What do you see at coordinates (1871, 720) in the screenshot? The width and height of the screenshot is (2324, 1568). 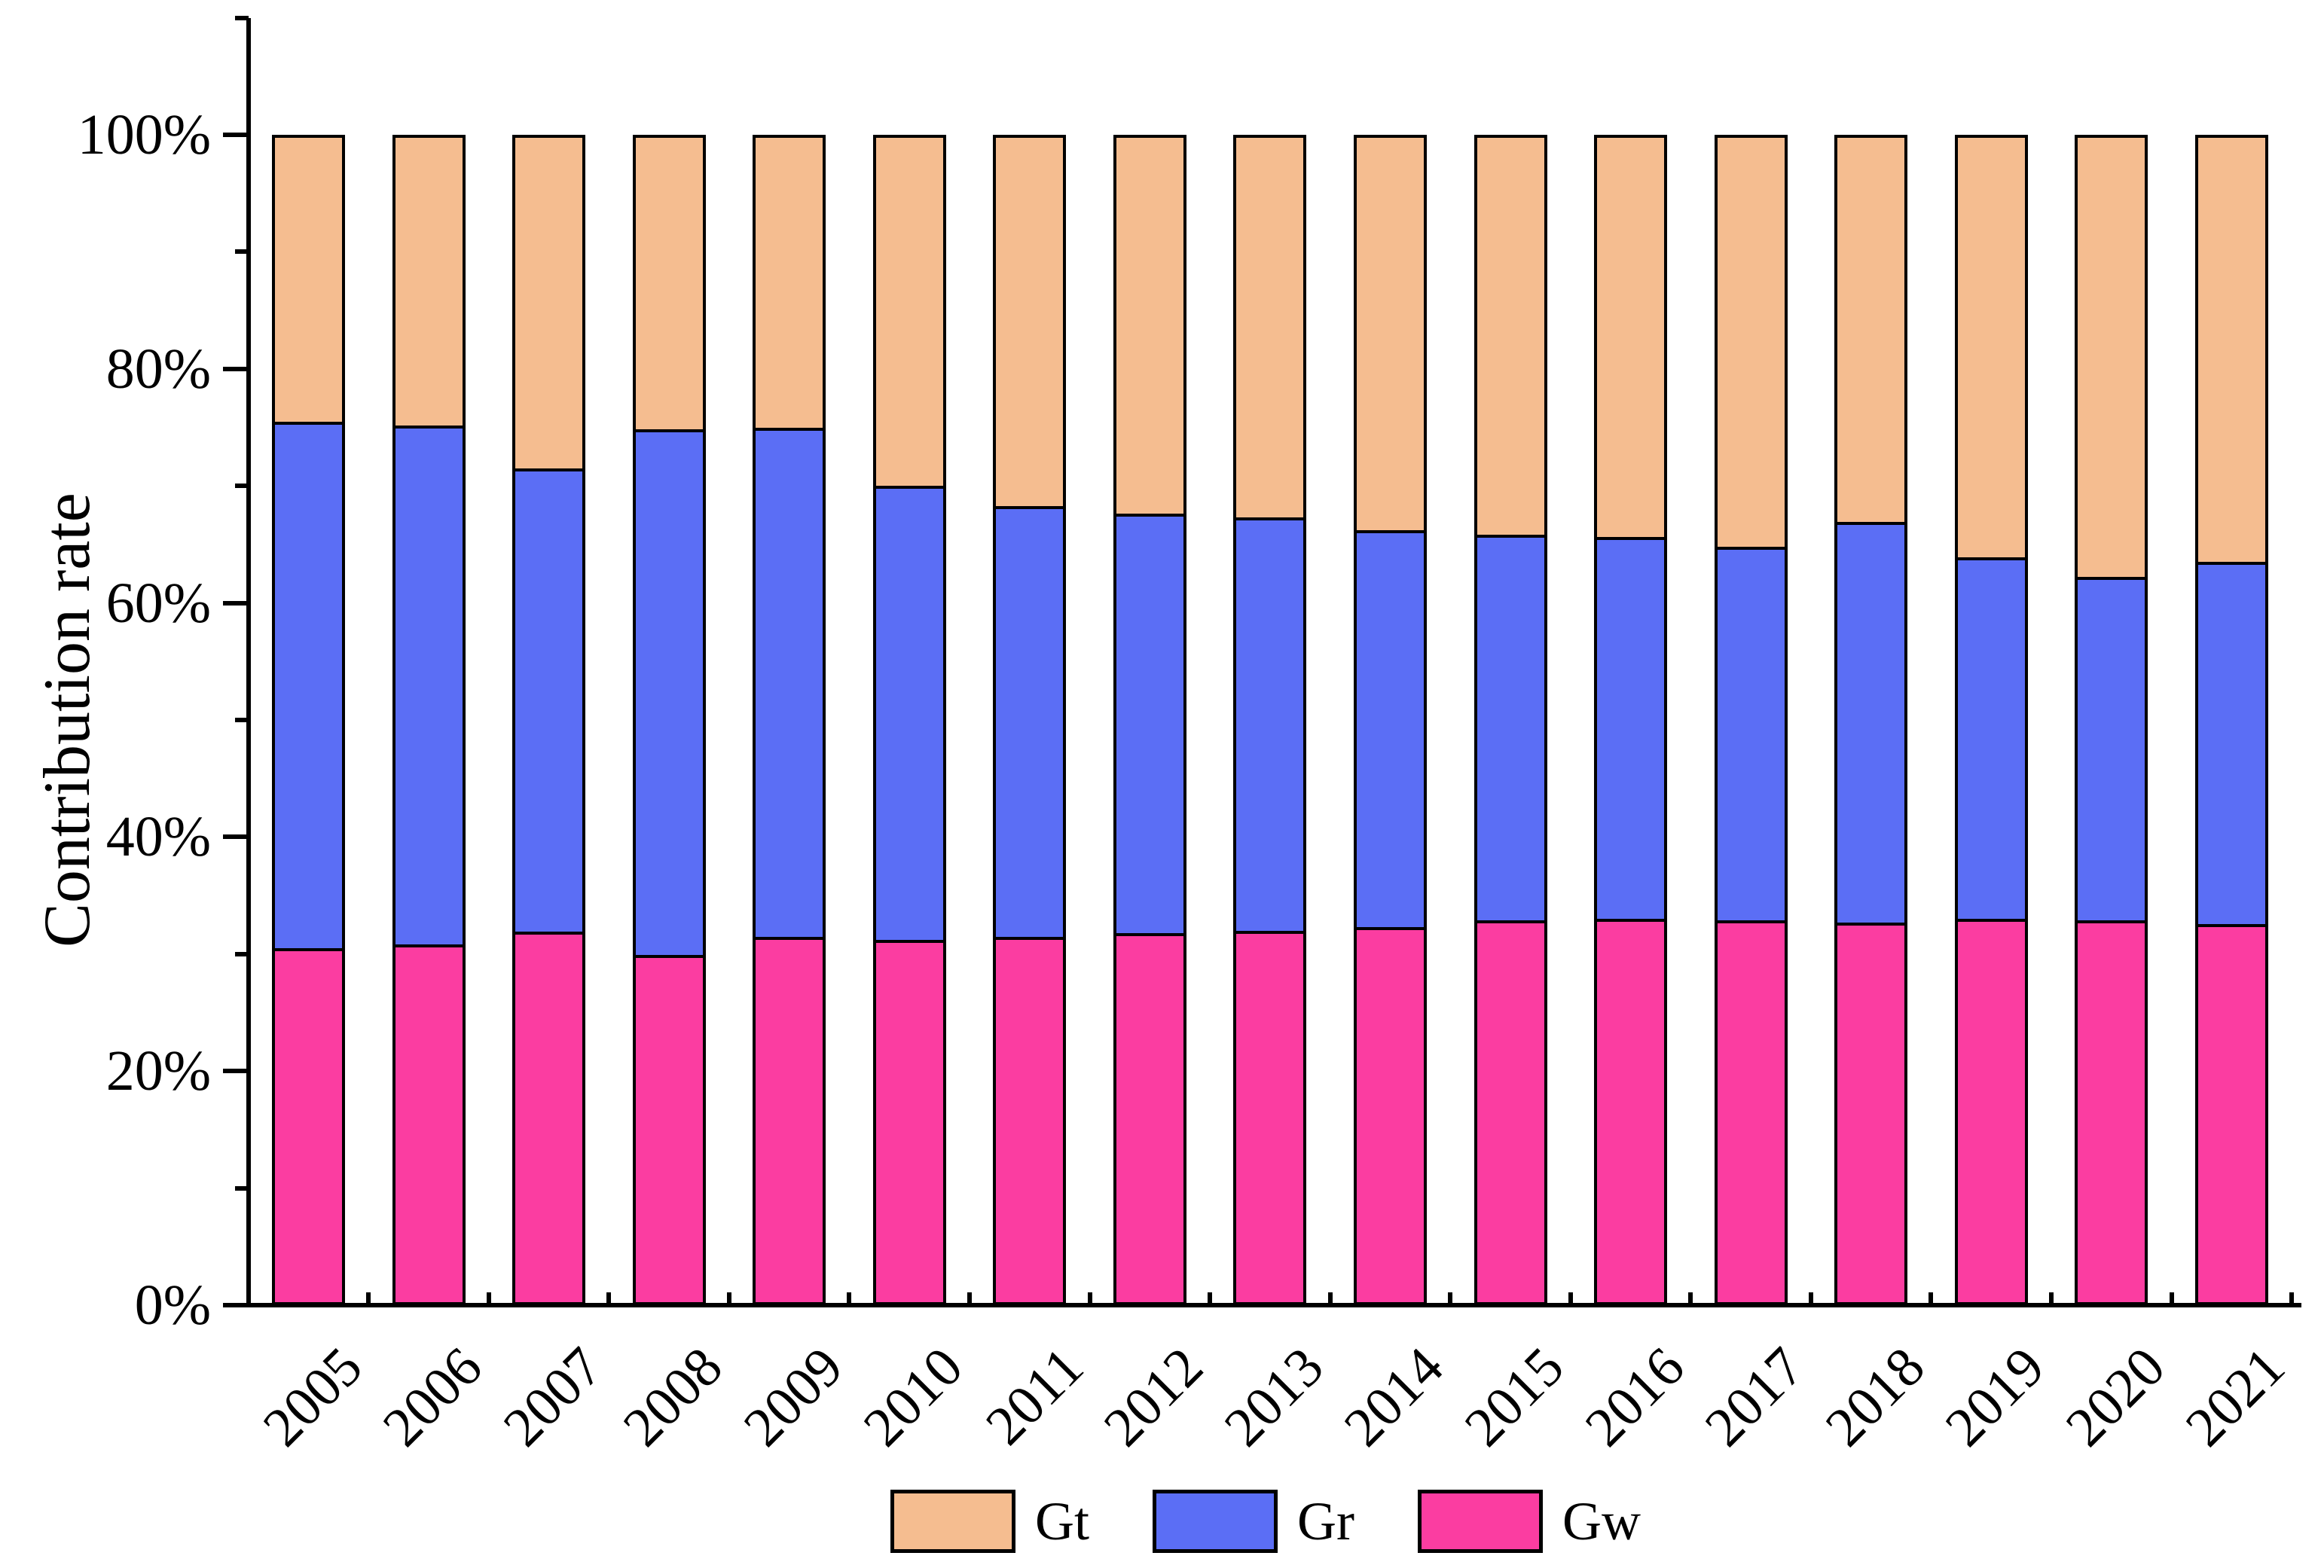 I see `bar-2018` at bounding box center [1871, 720].